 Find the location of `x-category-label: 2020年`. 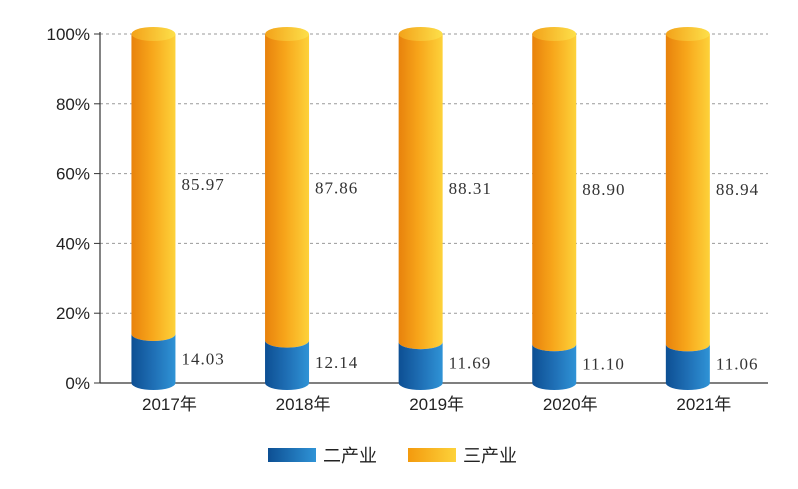

x-category-label: 2020年 is located at coordinates (570, 404).